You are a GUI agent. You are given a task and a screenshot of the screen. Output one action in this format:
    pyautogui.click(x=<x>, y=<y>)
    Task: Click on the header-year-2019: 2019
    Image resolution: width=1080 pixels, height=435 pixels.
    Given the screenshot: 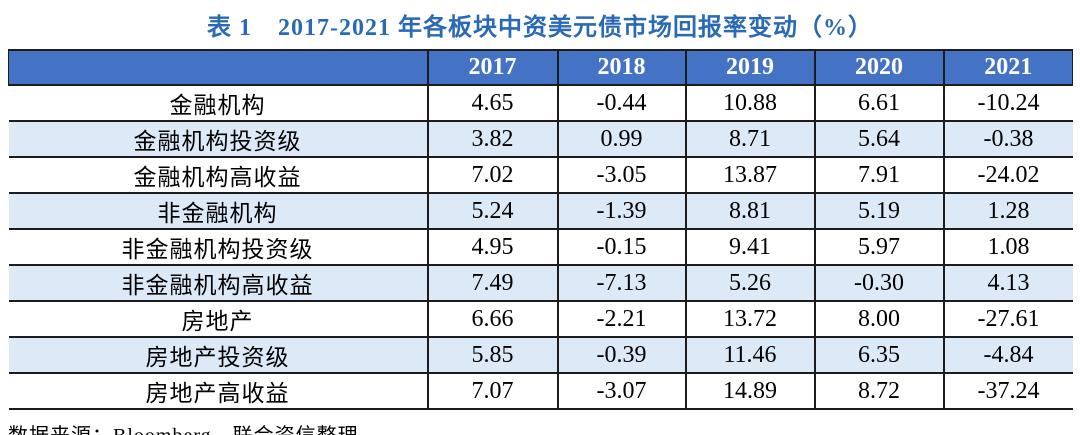 What is the action you would take?
    pyautogui.click(x=749, y=67)
    